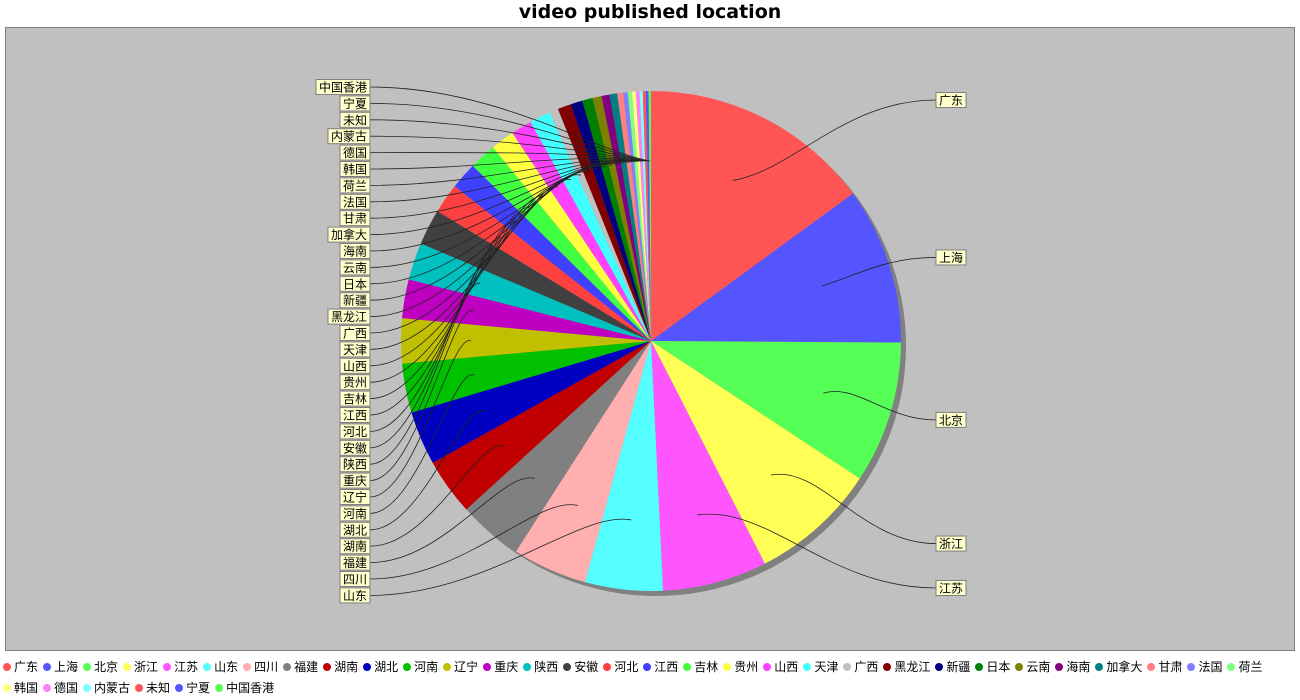 This screenshot has height=700, width=1300. I want to click on legend-label-8: 湖南, so click(346, 667).